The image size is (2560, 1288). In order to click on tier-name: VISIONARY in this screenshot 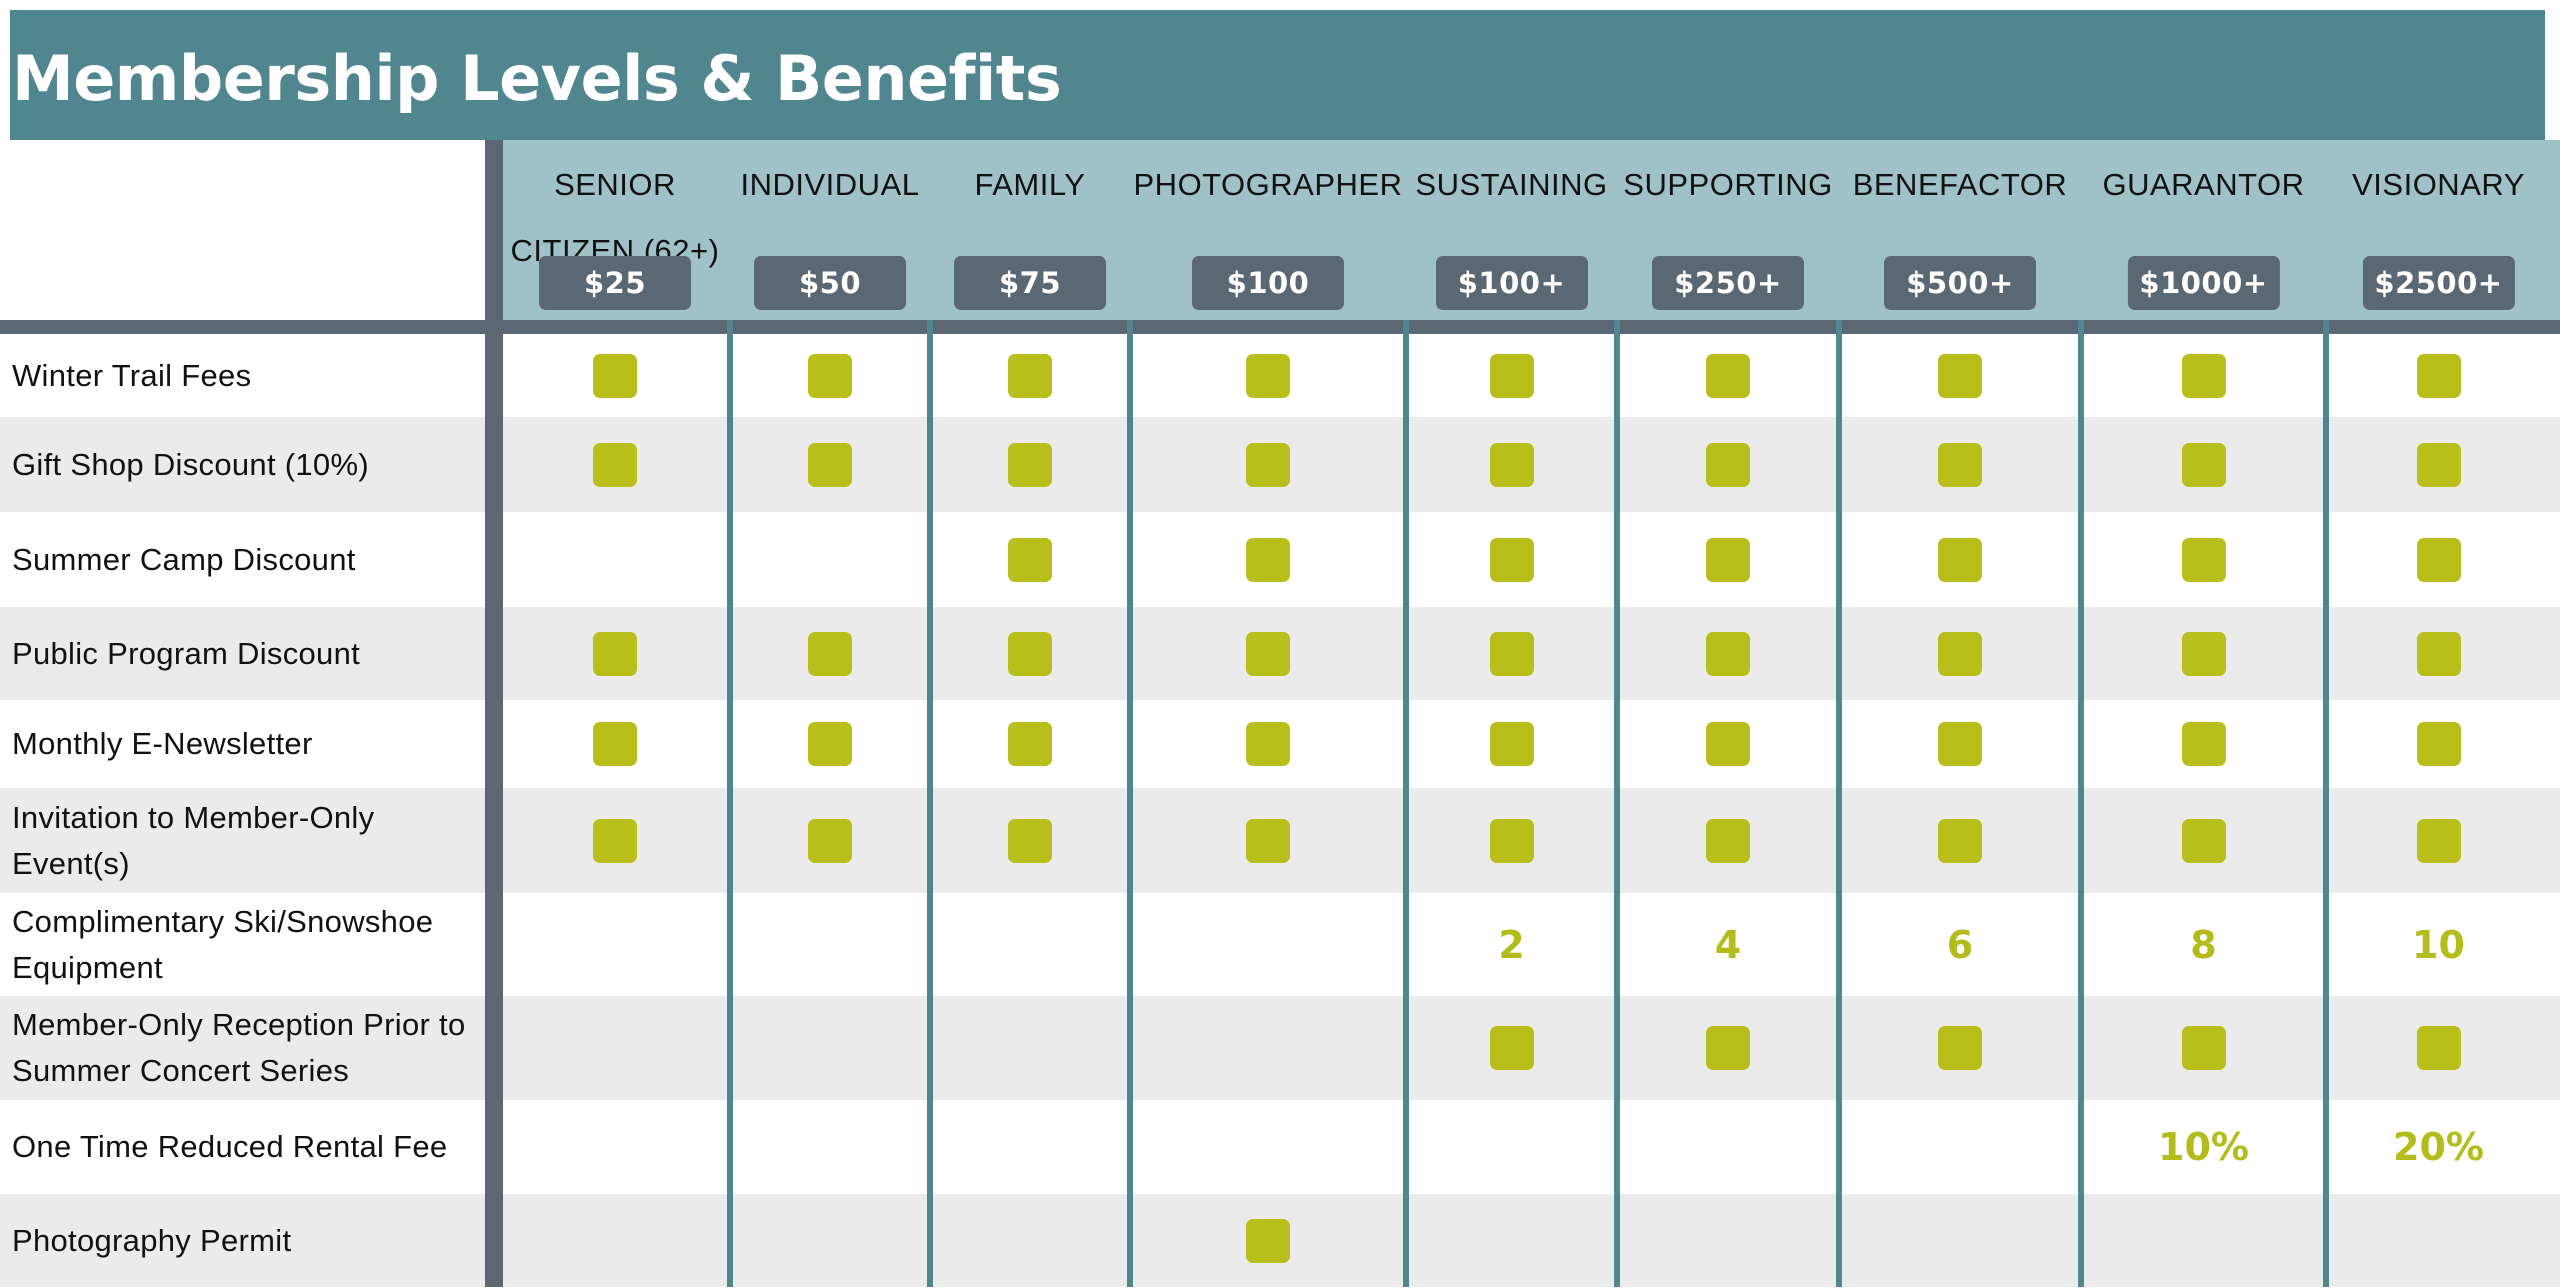, I will do `click(2438, 184)`.